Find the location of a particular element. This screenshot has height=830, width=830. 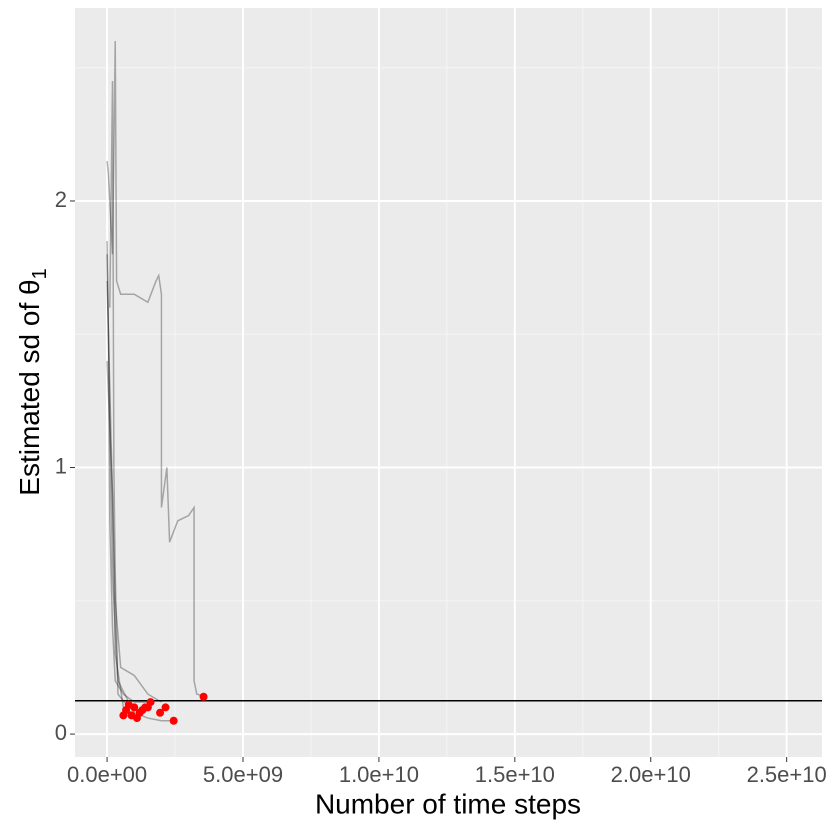

y-tick-label: 2 is located at coordinates (61, 199).